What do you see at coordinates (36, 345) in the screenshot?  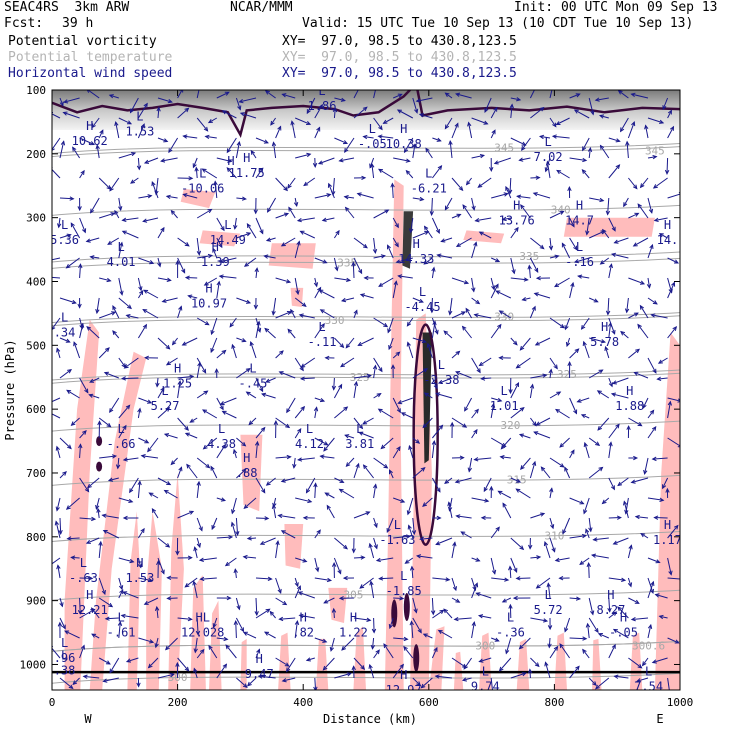 I see `y-tick-label-4: 500` at bounding box center [36, 345].